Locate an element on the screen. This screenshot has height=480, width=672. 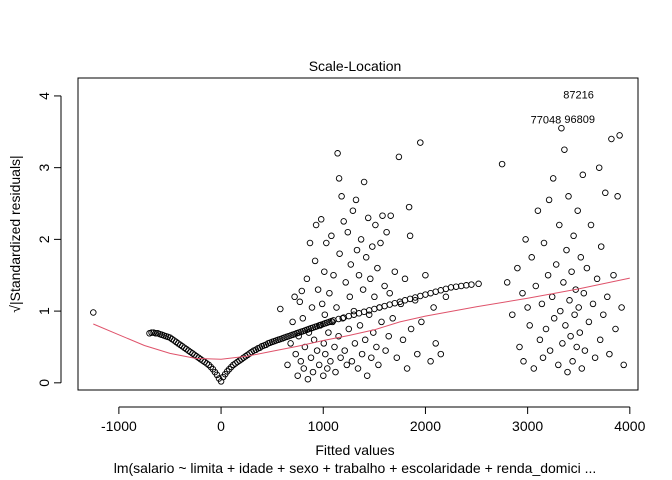
outlier-label: 77048 is located at coordinates (546, 121).